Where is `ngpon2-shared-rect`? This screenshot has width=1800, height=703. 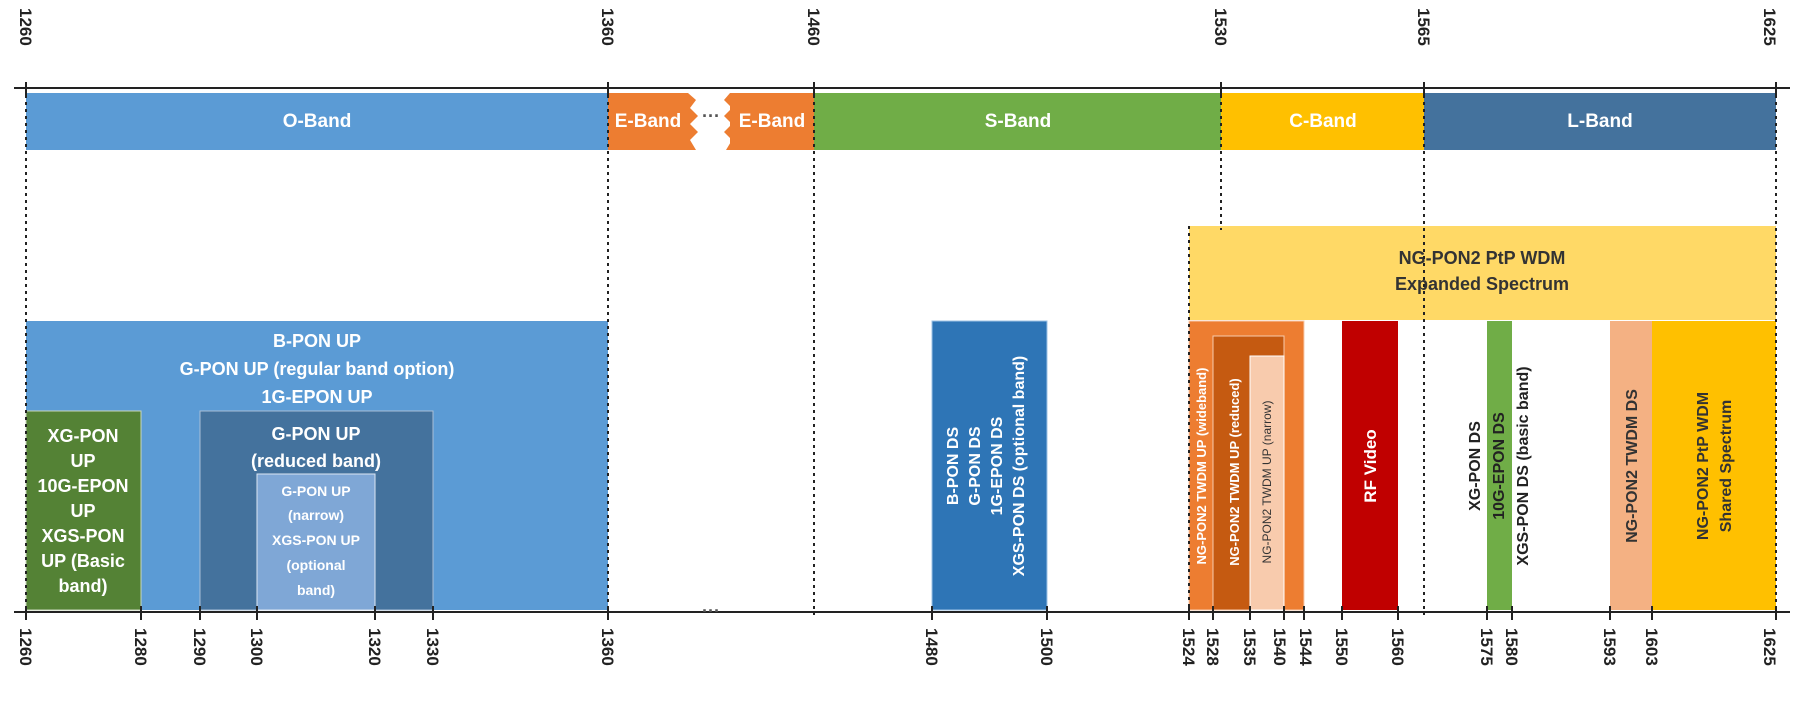
ngpon2-shared-rect is located at coordinates (1714, 465).